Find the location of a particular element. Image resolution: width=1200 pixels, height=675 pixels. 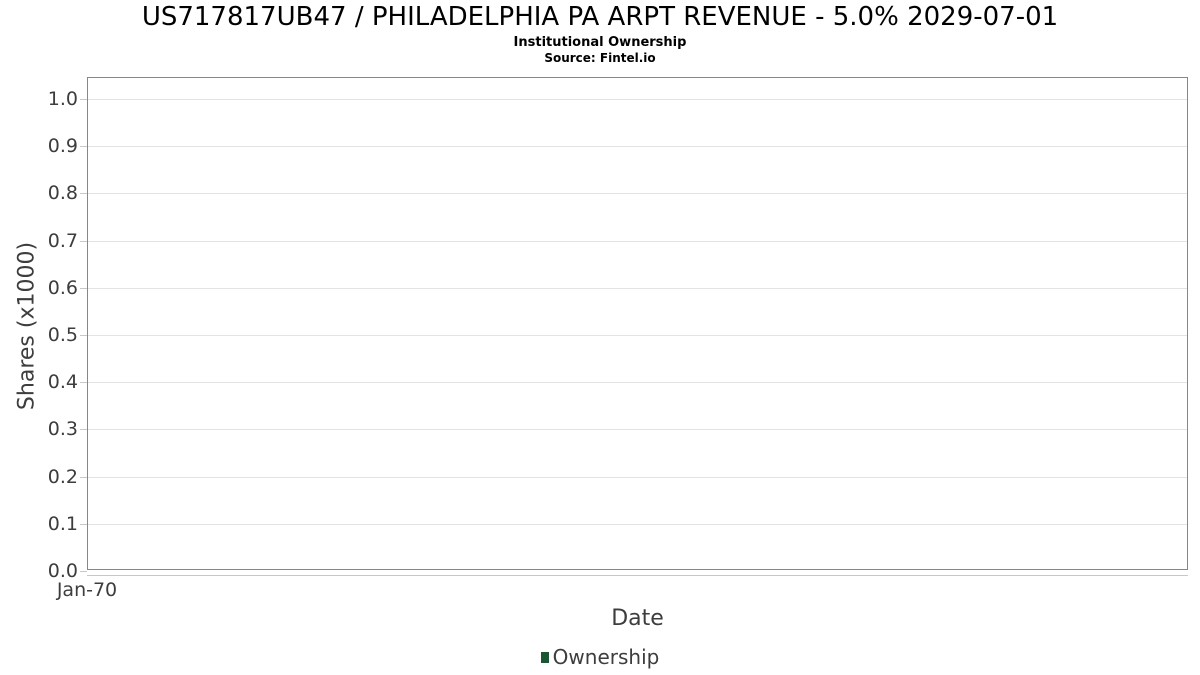

y-tick-label: 0.3 is located at coordinates (62, 429).